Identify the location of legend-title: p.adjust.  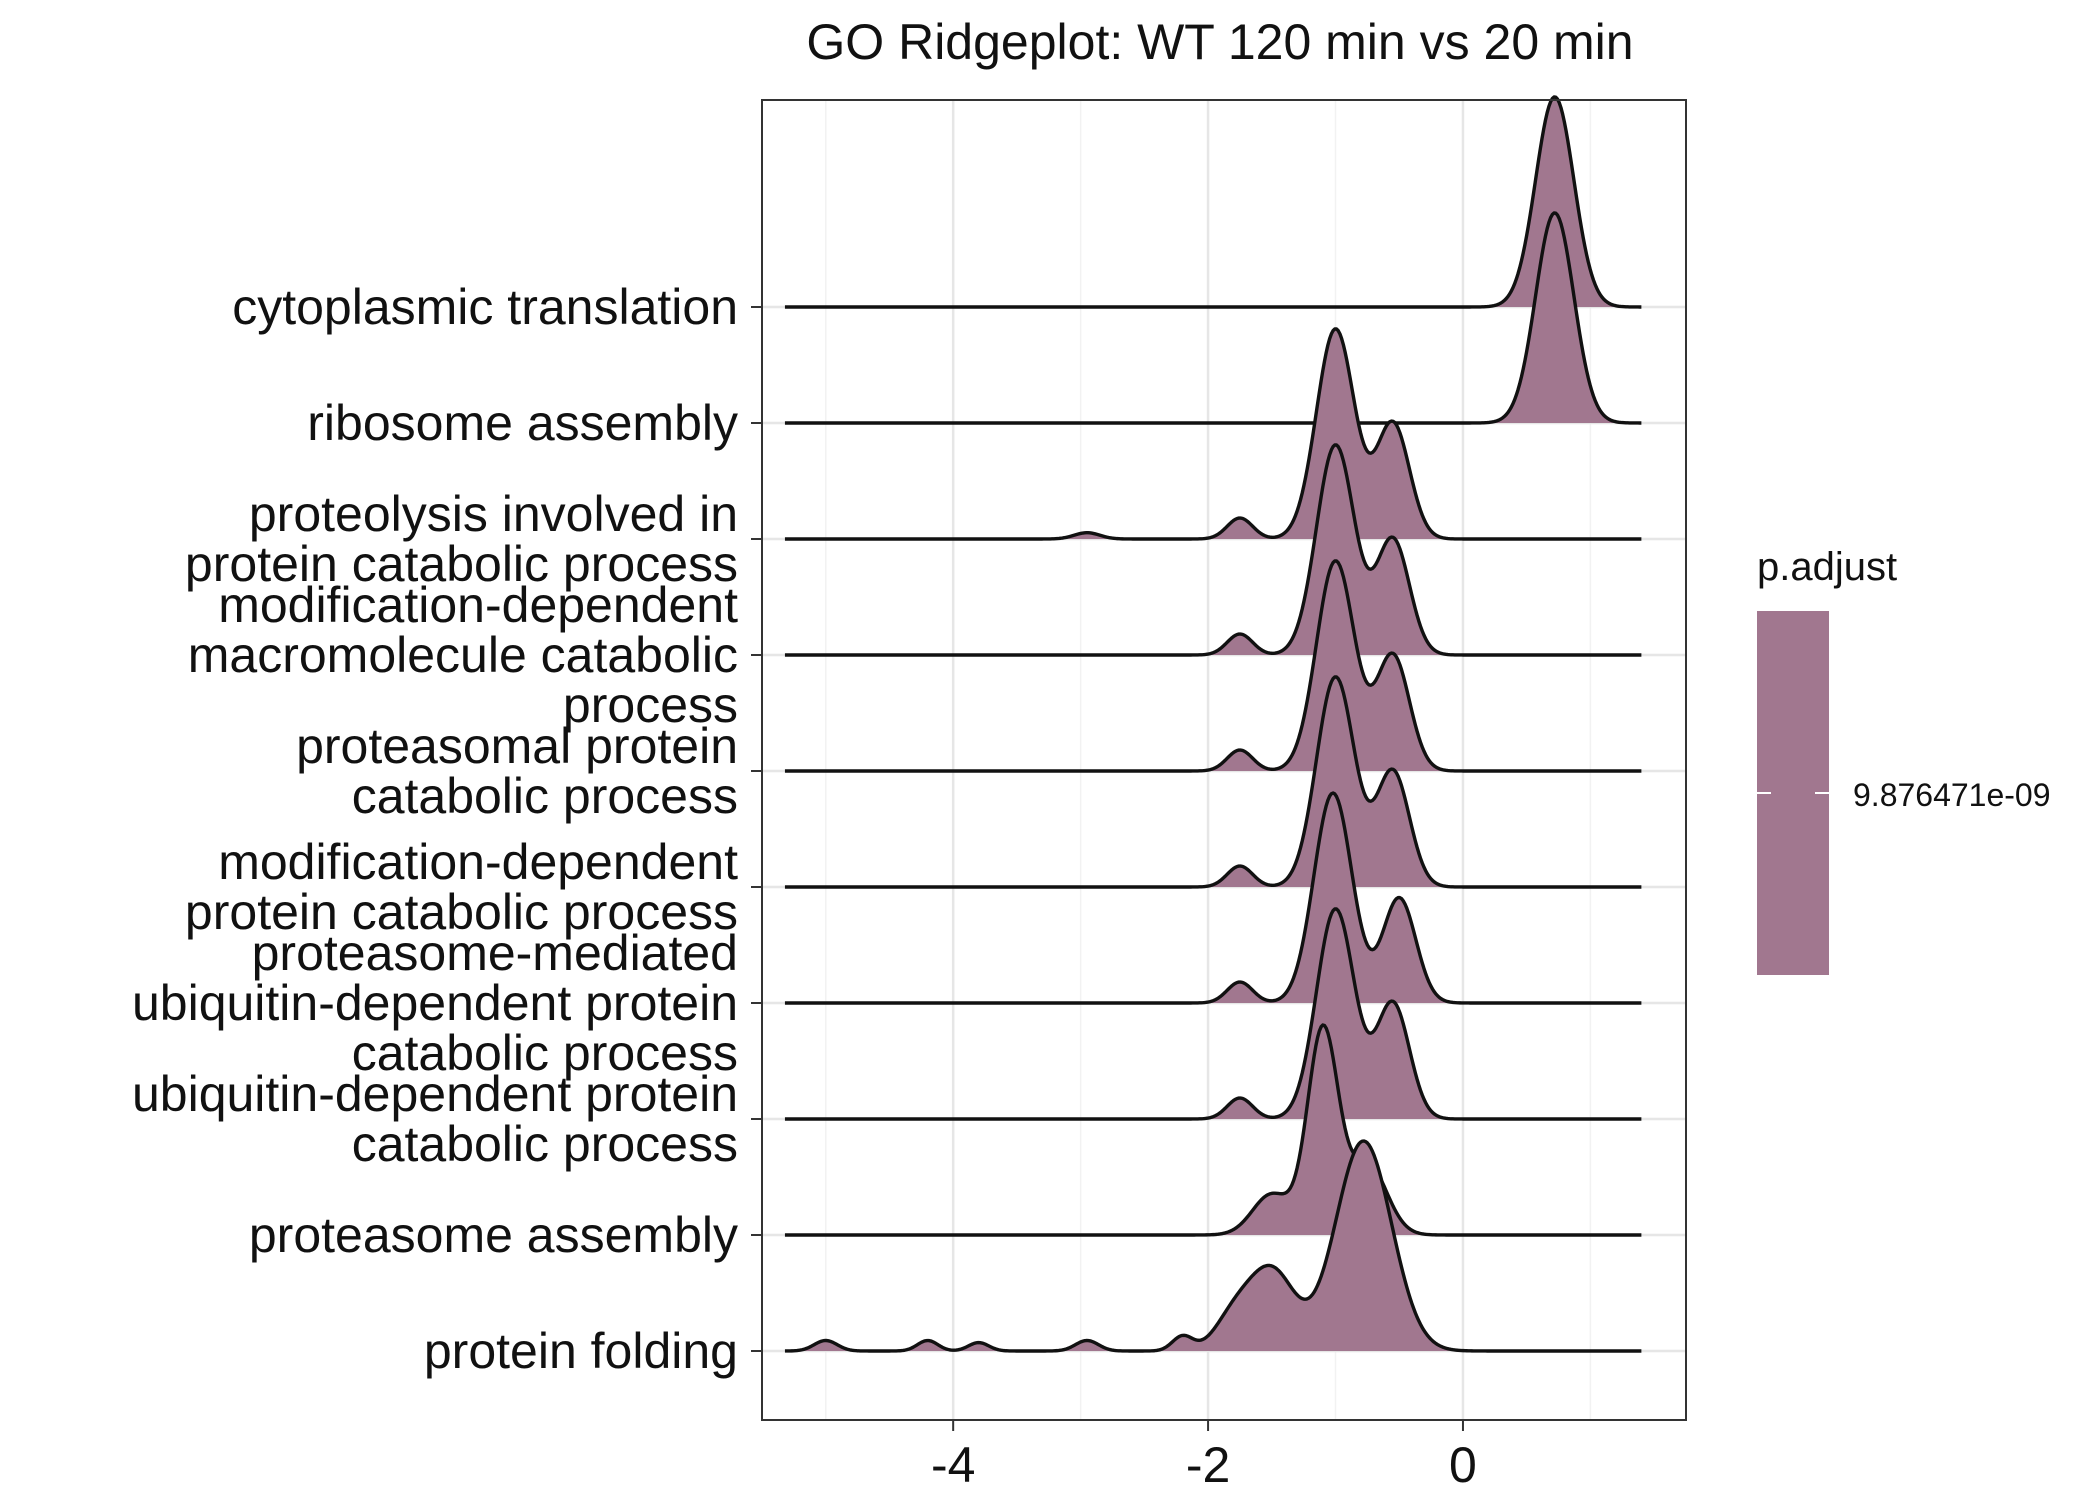
(1827, 567).